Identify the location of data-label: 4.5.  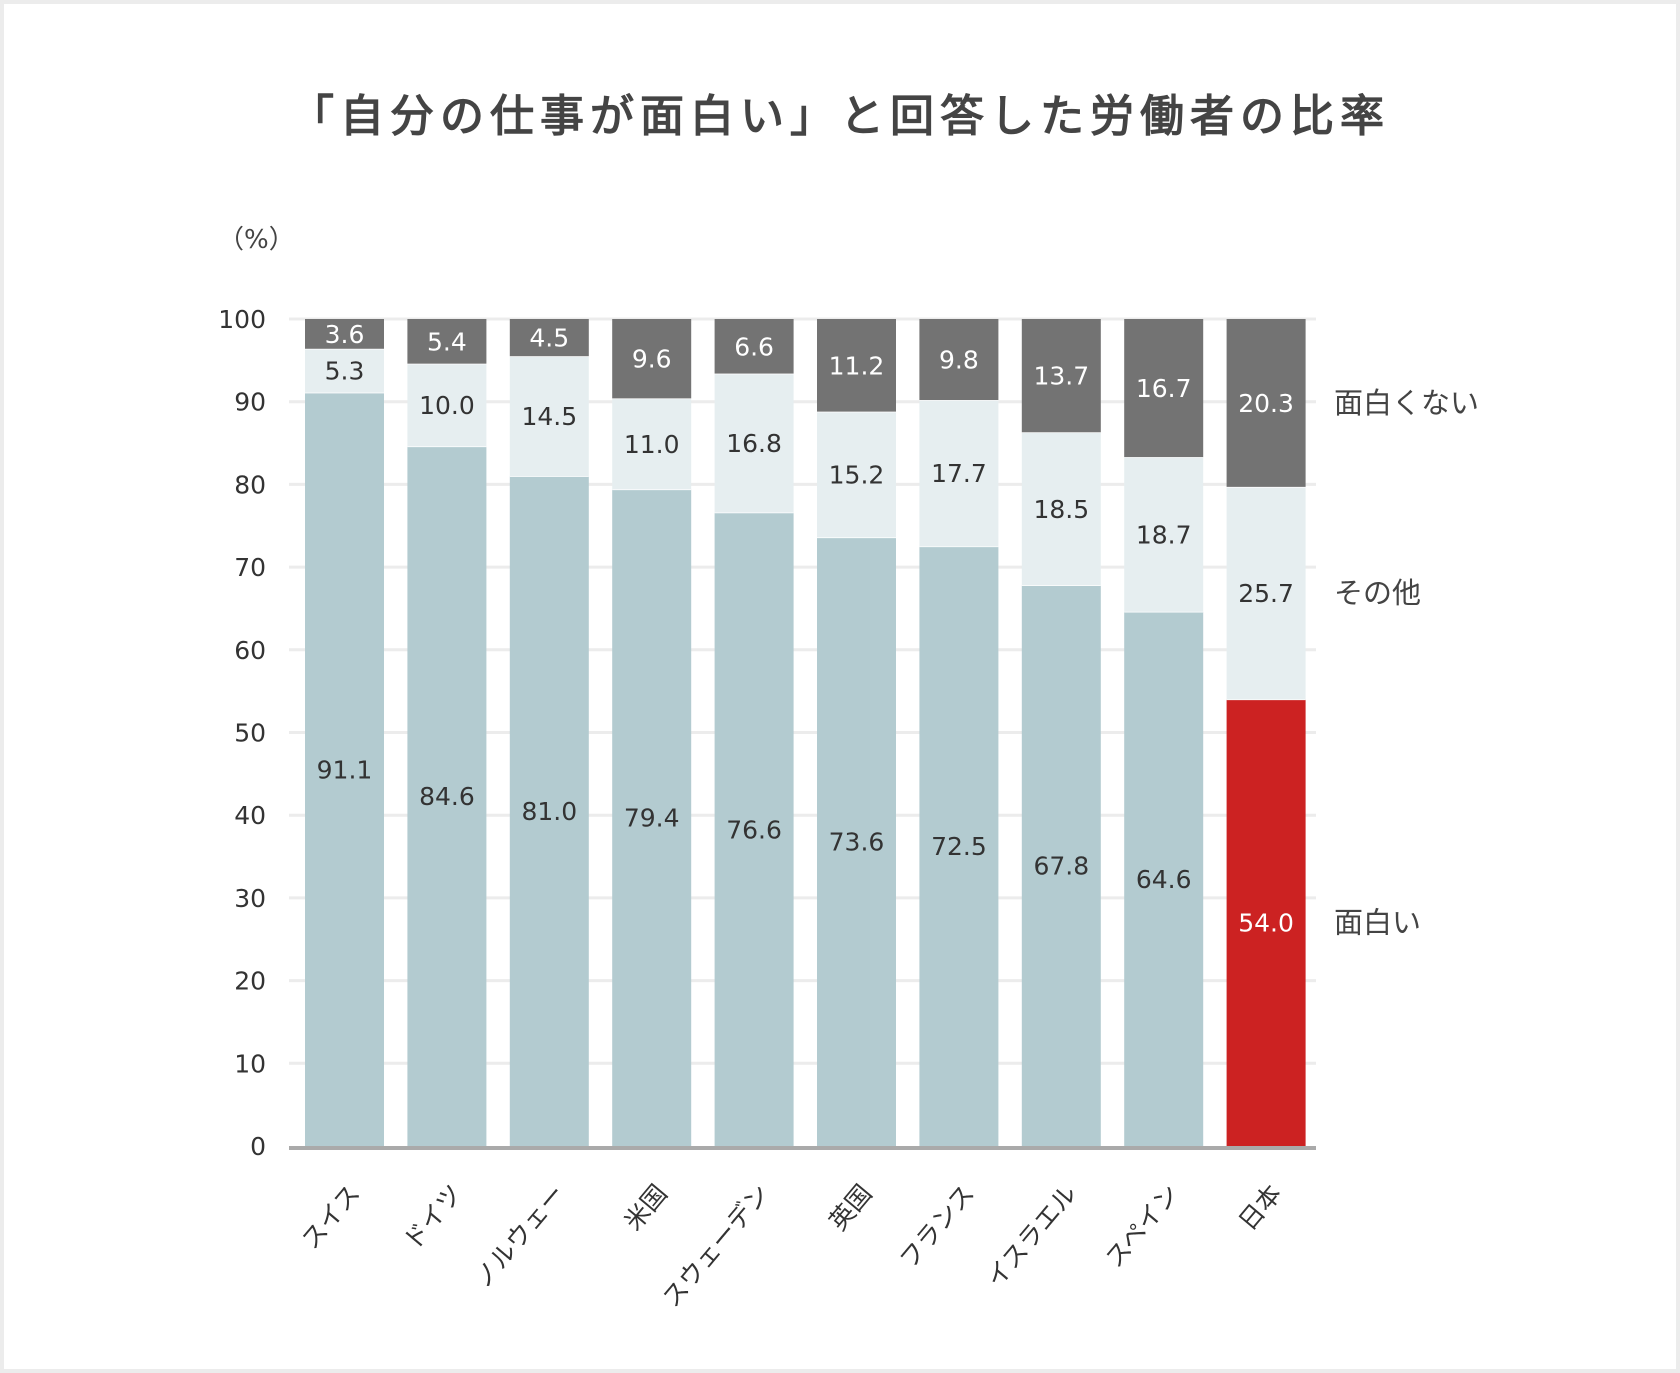
(549, 338).